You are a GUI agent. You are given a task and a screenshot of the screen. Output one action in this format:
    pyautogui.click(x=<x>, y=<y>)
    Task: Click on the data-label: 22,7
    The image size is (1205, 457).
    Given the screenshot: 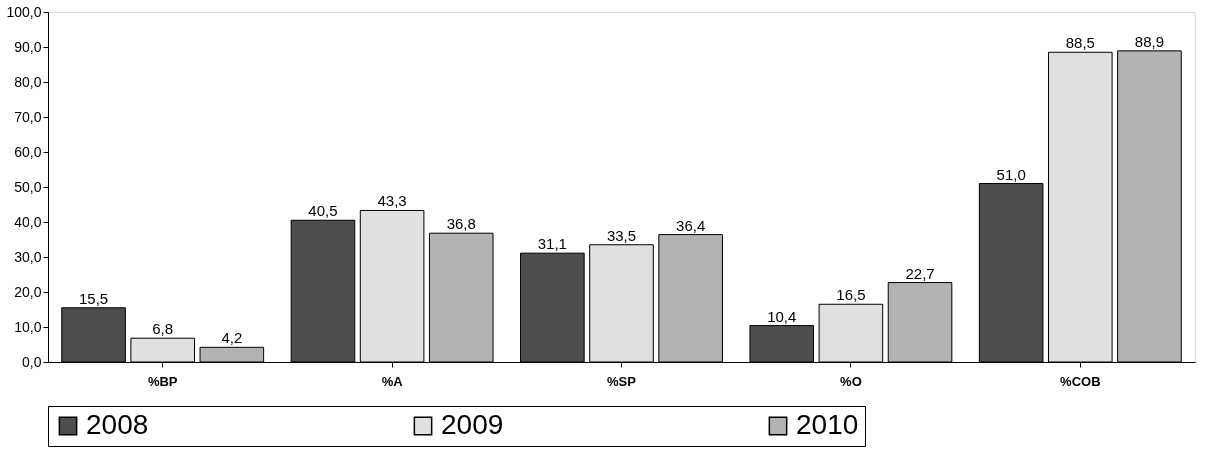 What is the action you would take?
    pyautogui.click(x=920, y=273)
    